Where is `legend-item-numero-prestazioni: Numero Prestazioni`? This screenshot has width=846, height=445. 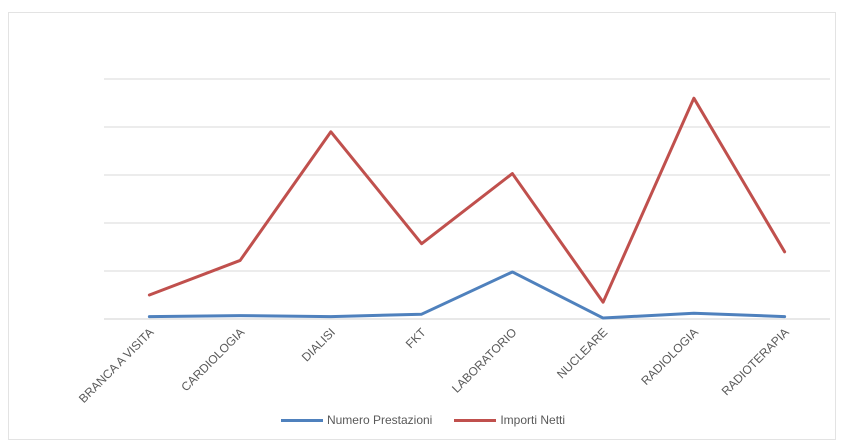
legend-item-numero-prestazioni: Numero Prestazioni is located at coordinates (356, 420).